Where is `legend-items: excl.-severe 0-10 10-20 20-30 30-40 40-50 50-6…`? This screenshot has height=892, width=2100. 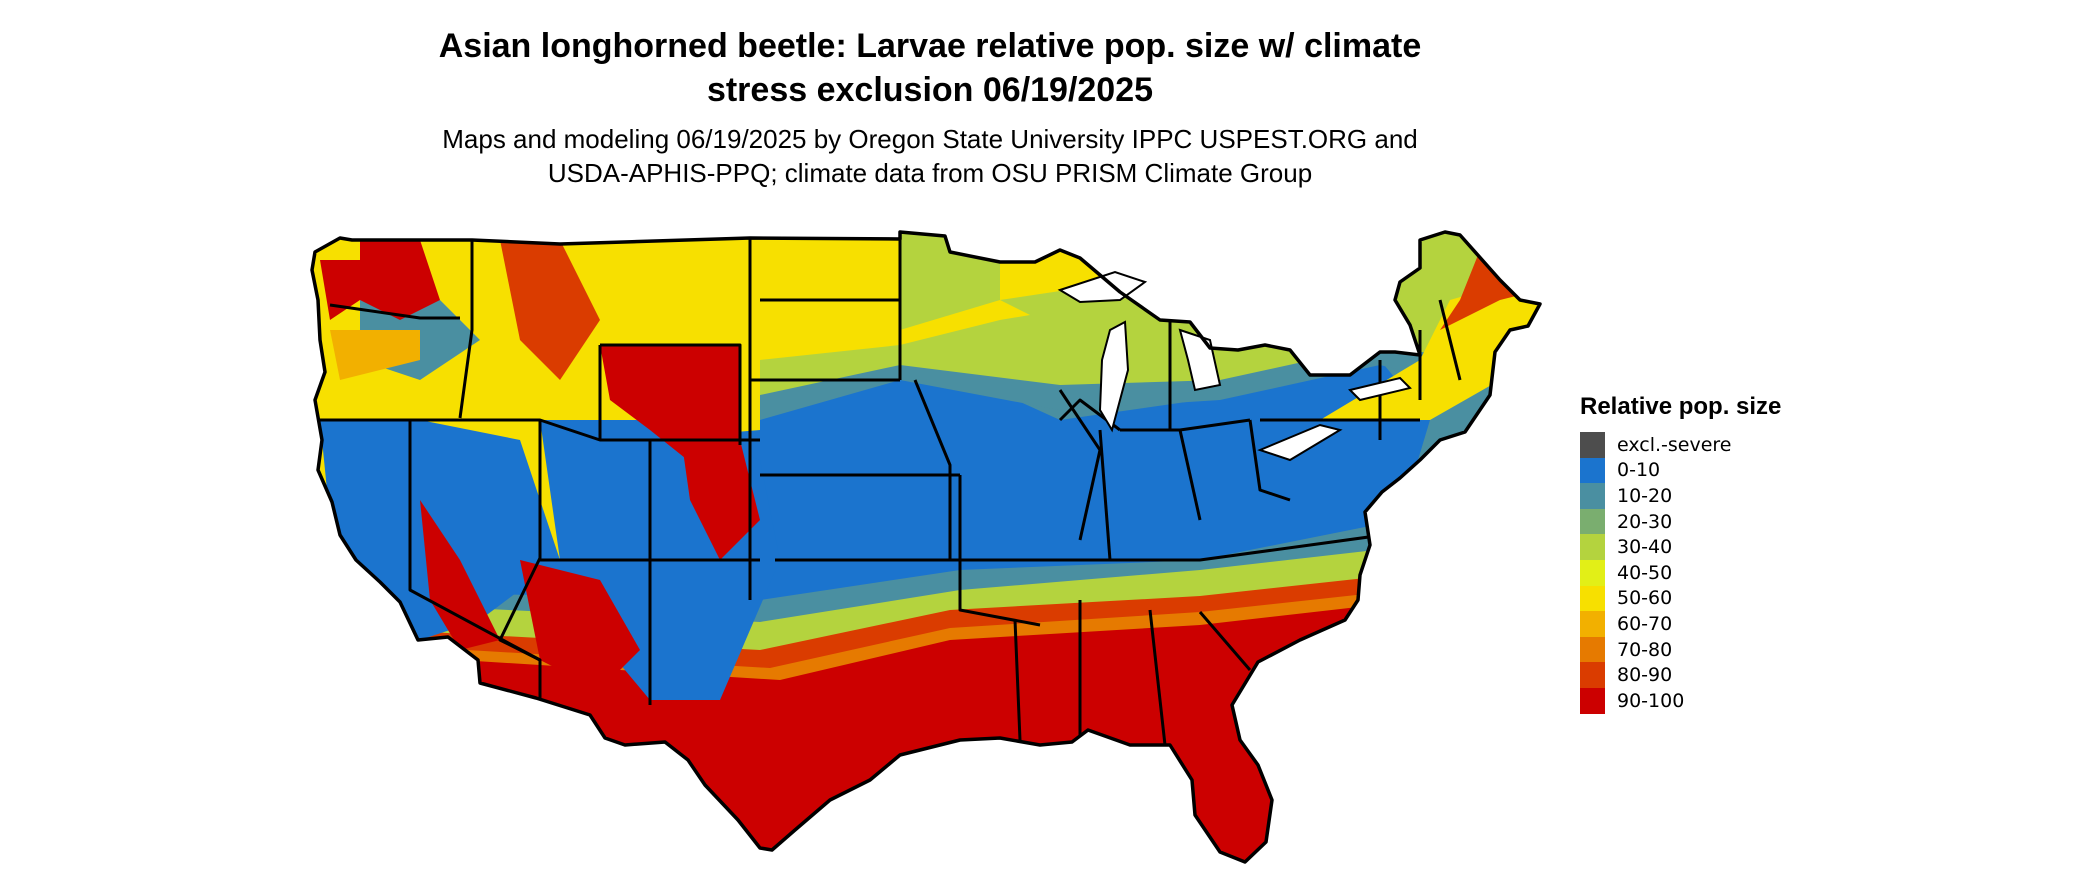 legend-items: excl.-severe 0-10 10-20 20-30 30-40 40-50 50-6… is located at coordinates (1760, 573).